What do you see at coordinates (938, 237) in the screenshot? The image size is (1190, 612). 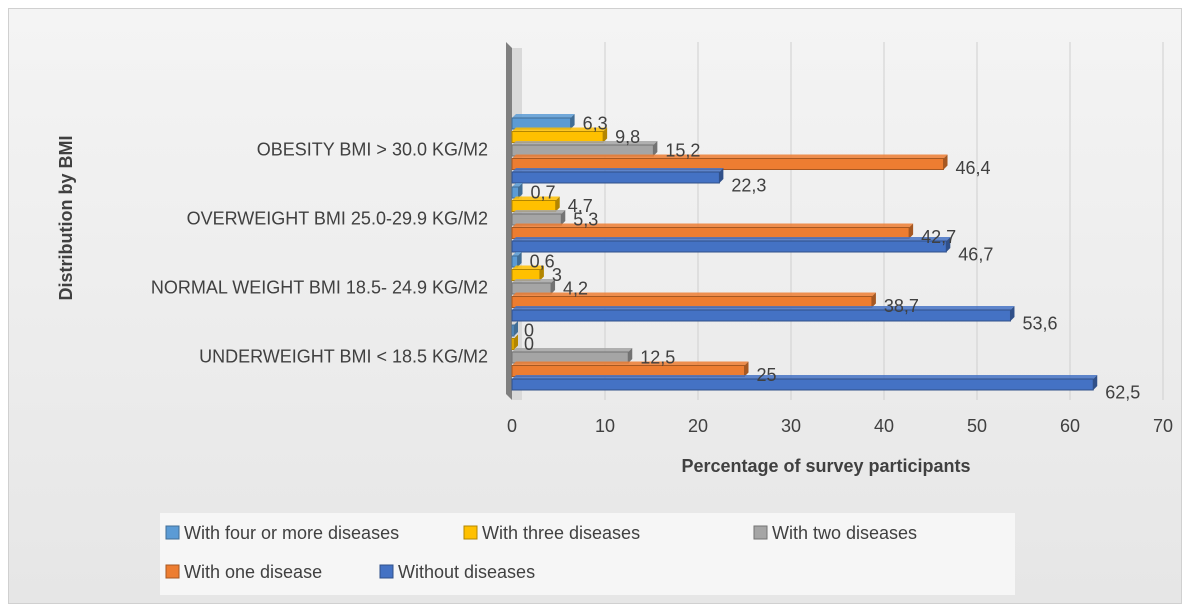 I see `data-label: 42,7` at bounding box center [938, 237].